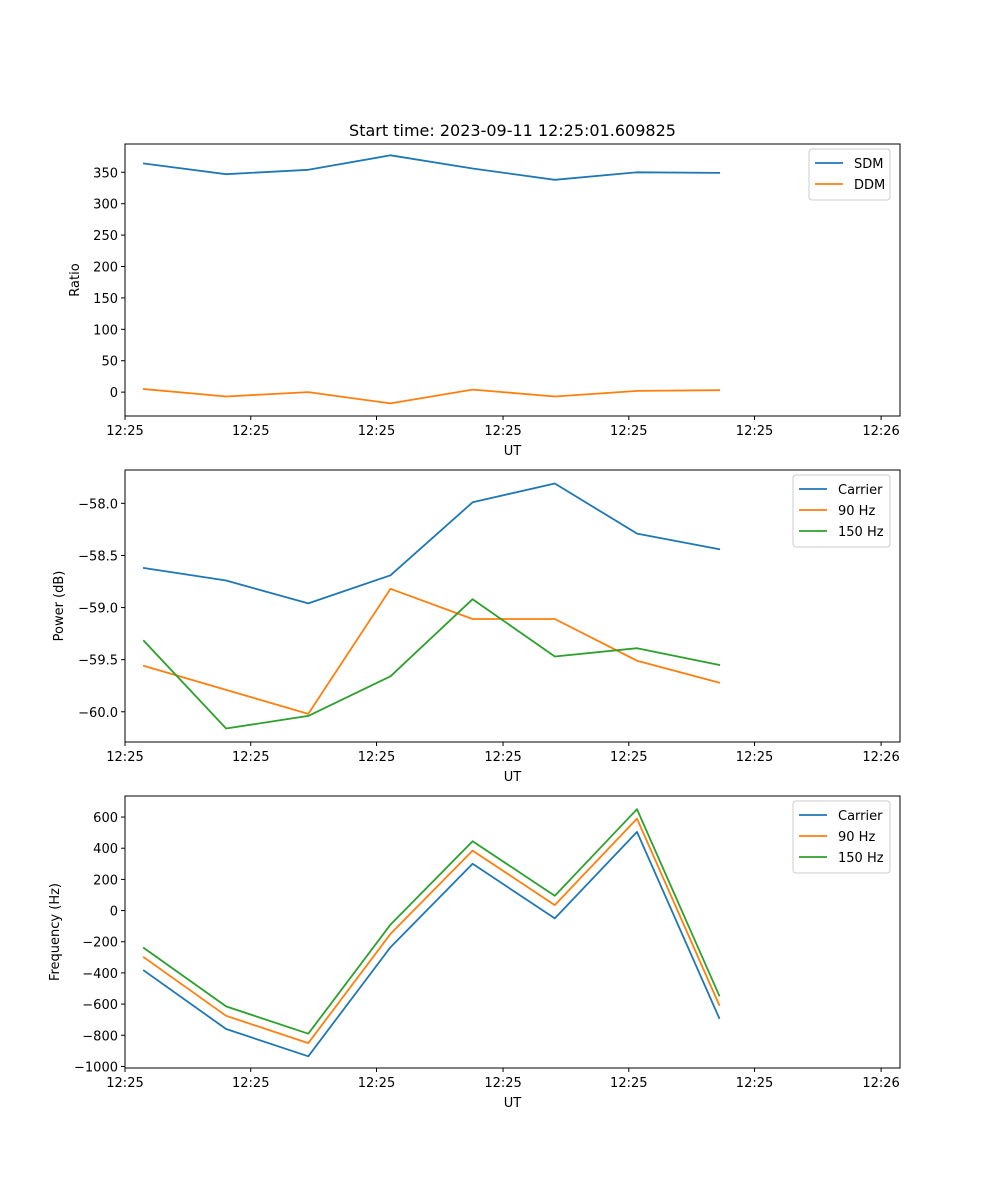 The image size is (1000, 1200). I want to click on frequency-y-tick-label: −800, so click(100, 1036).